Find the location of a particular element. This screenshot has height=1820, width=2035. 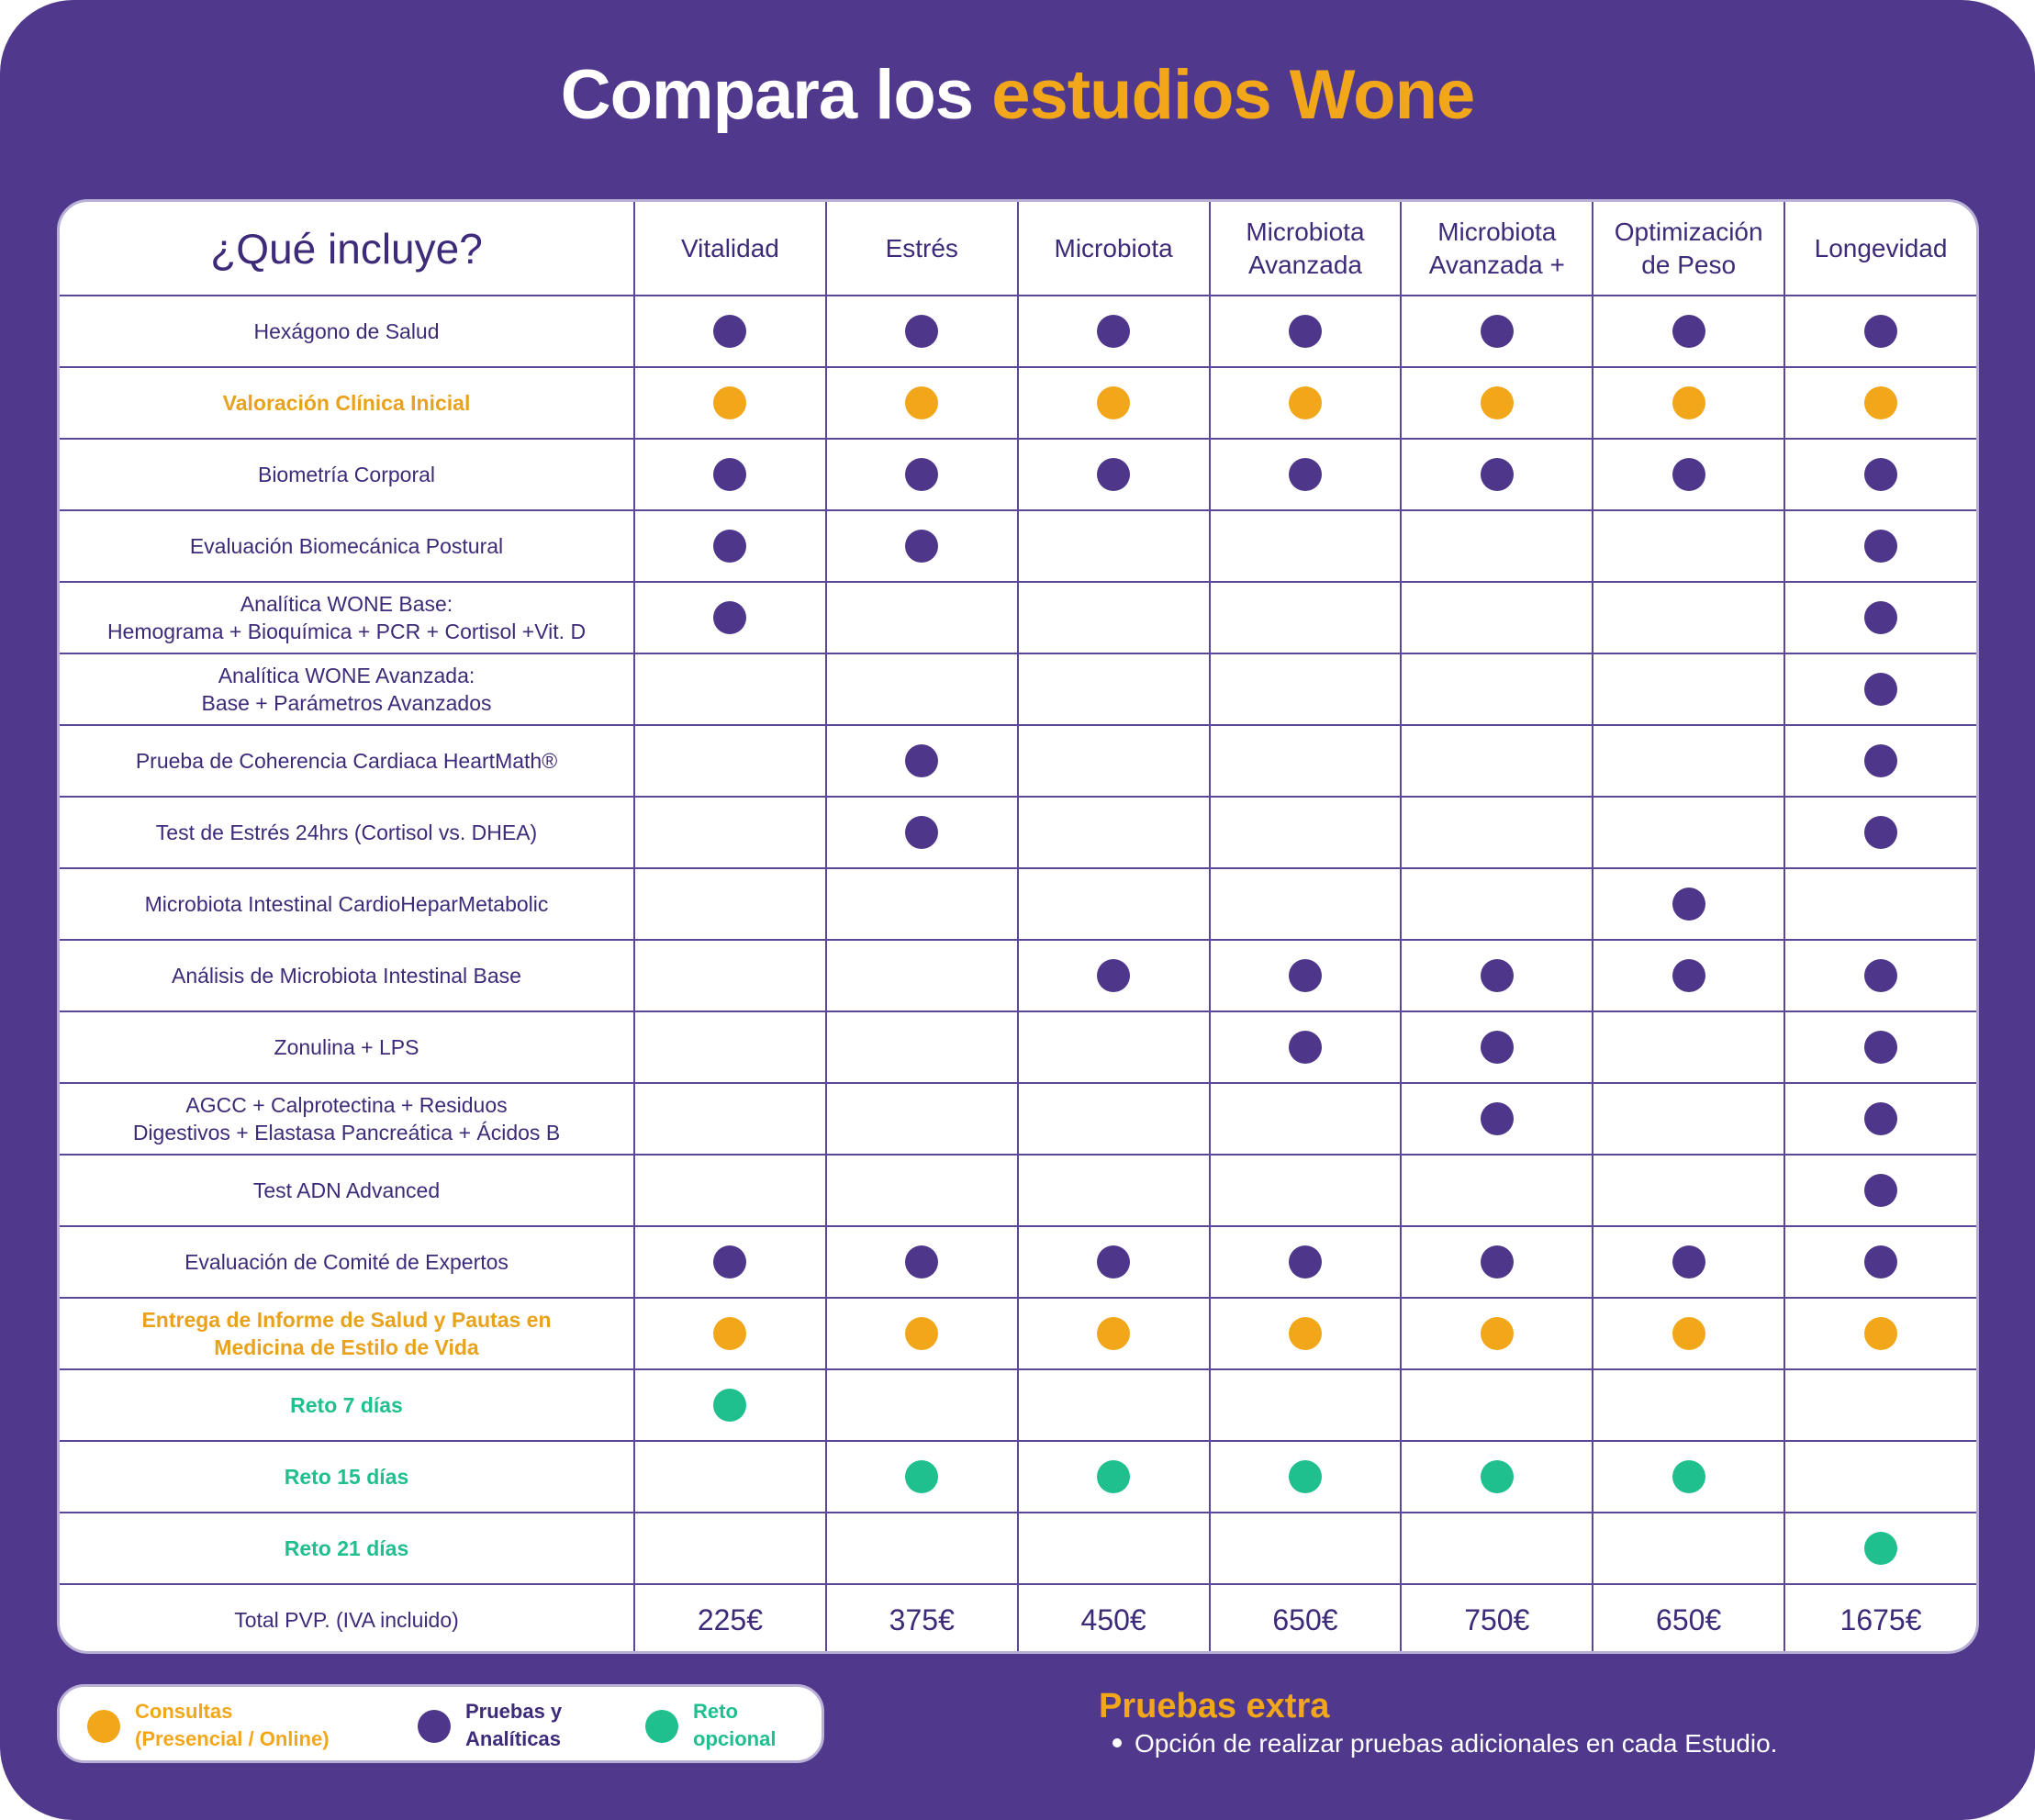

feature-label-line1: Test de Estrés 24hrs (Cortisol vs. DHEA) is located at coordinates (347, 832).